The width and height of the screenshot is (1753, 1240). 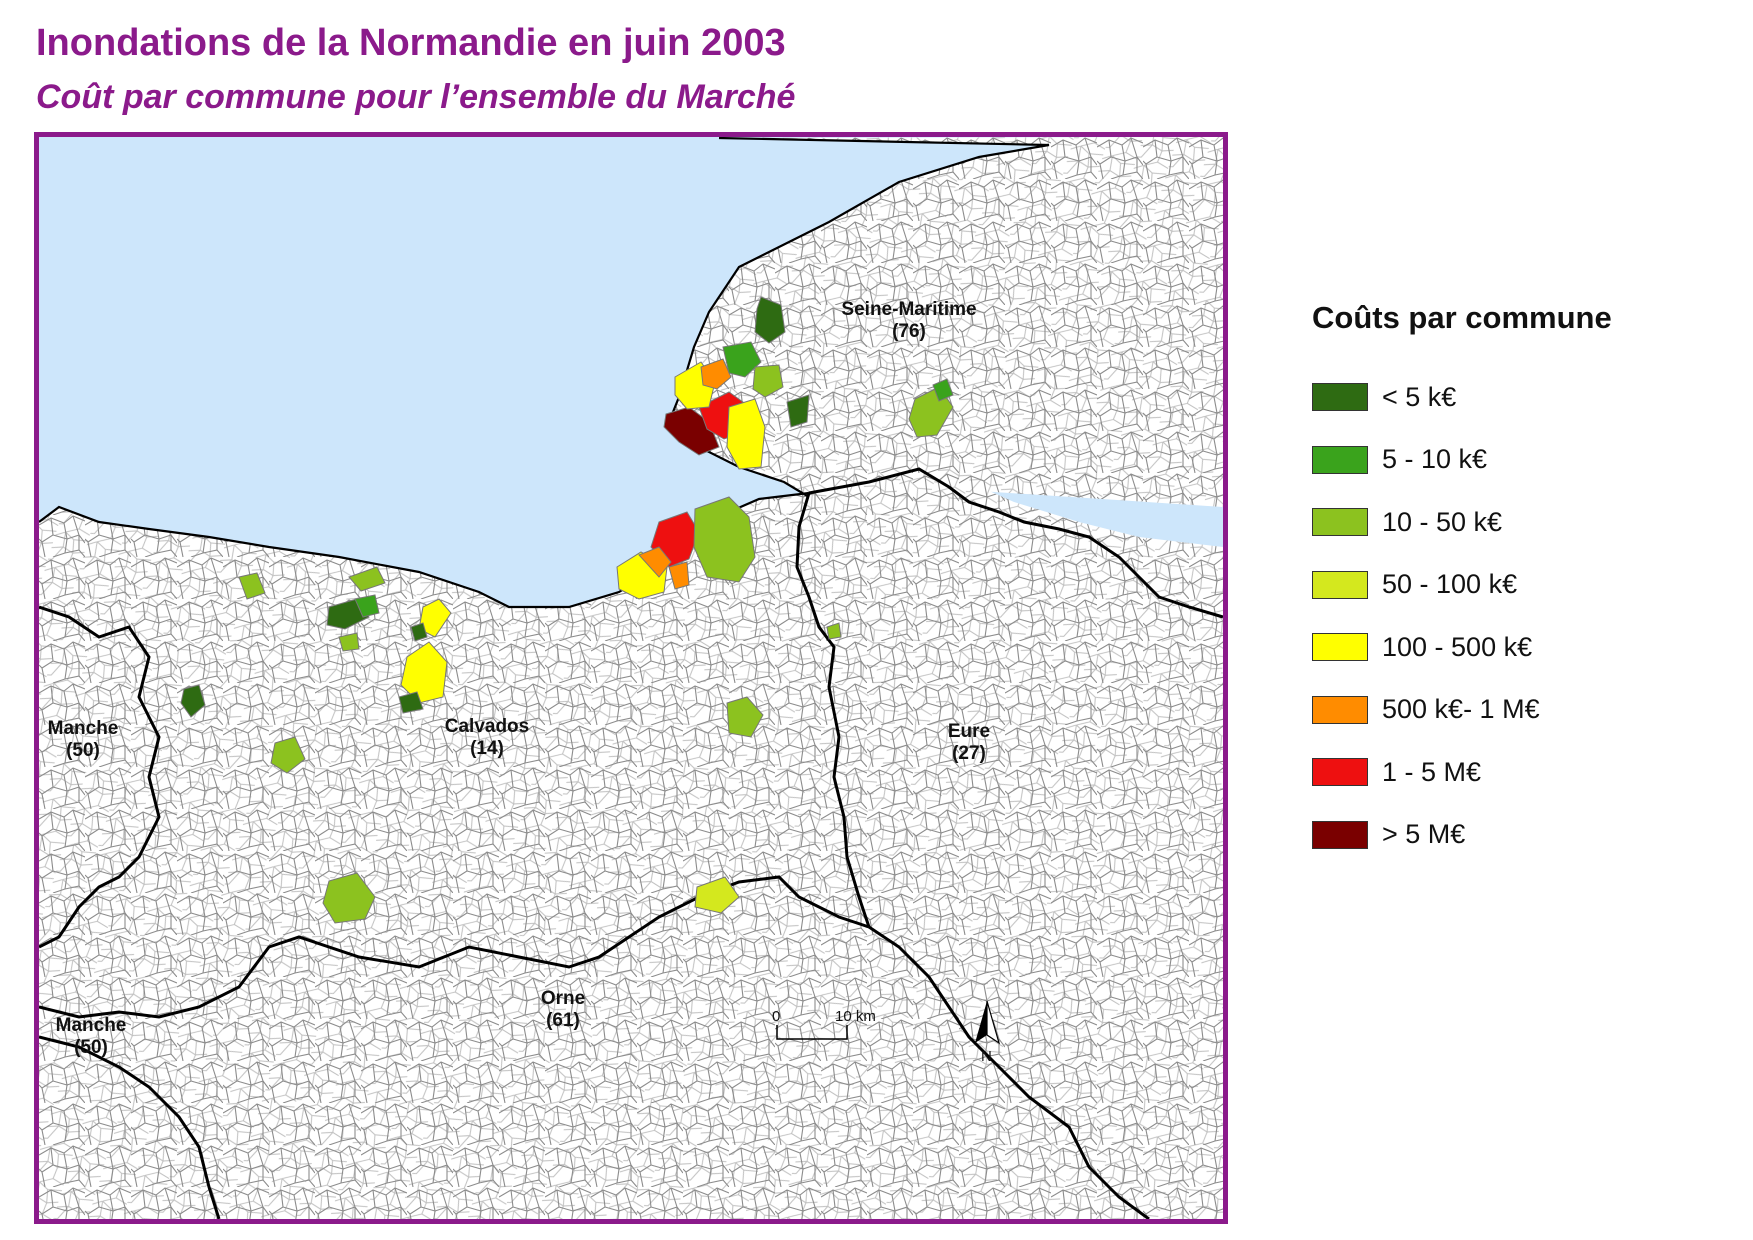 What do you see at coordinates (1522, 585) in the screenshot?
I see `legend-item: 50 - 100 k€` at bounding box center [1522, 585].